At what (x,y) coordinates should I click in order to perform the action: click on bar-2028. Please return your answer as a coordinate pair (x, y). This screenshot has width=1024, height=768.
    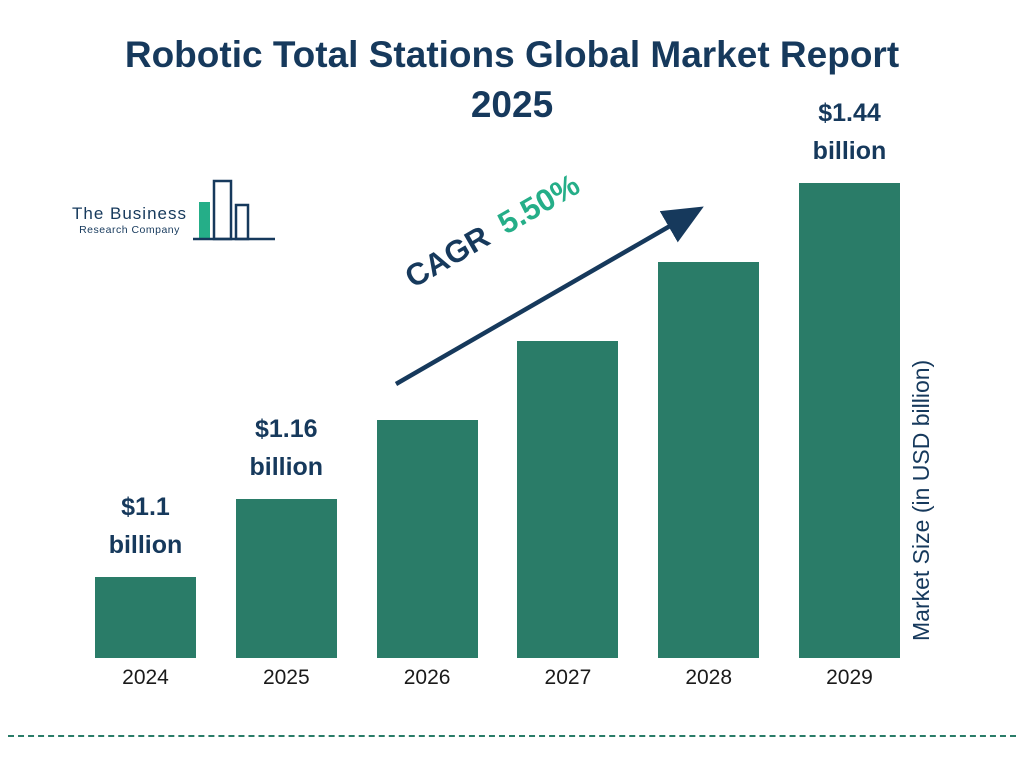
    Looking at the image, I should click on (709, 460).